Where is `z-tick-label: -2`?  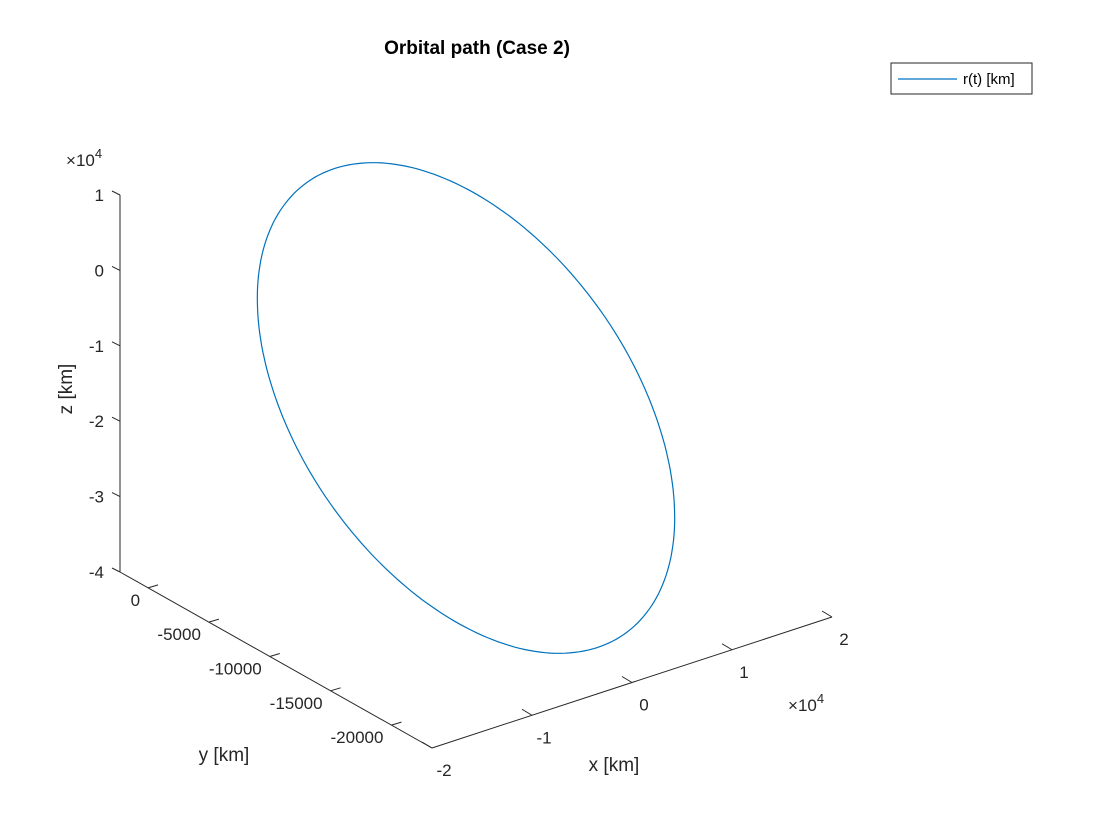
z-tick-label: -2 is located at coordinates (96, 421).